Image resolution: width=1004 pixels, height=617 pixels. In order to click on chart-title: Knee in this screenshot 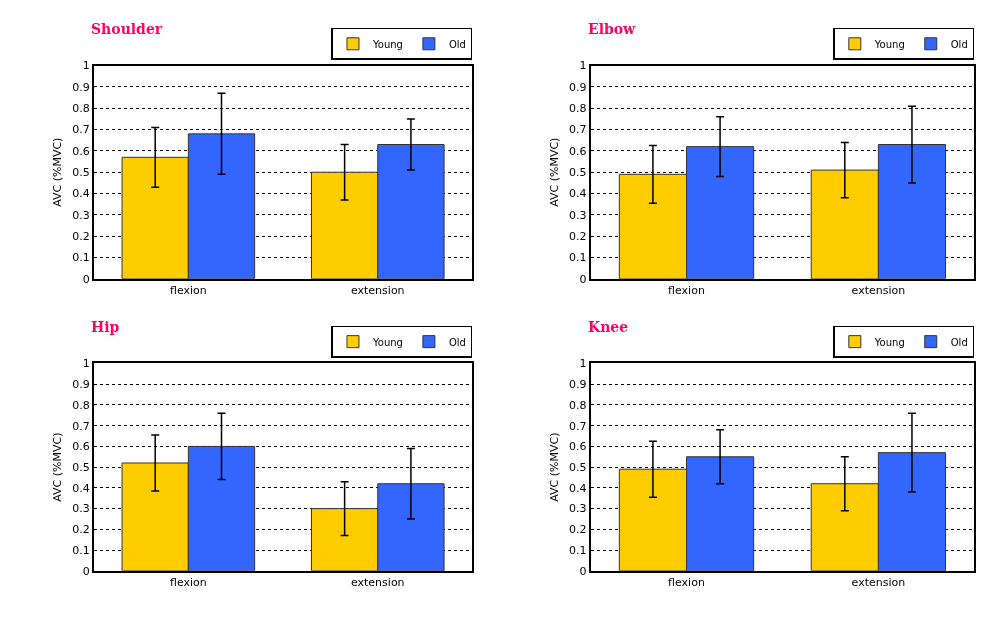, I will do `click(608, 327)`.